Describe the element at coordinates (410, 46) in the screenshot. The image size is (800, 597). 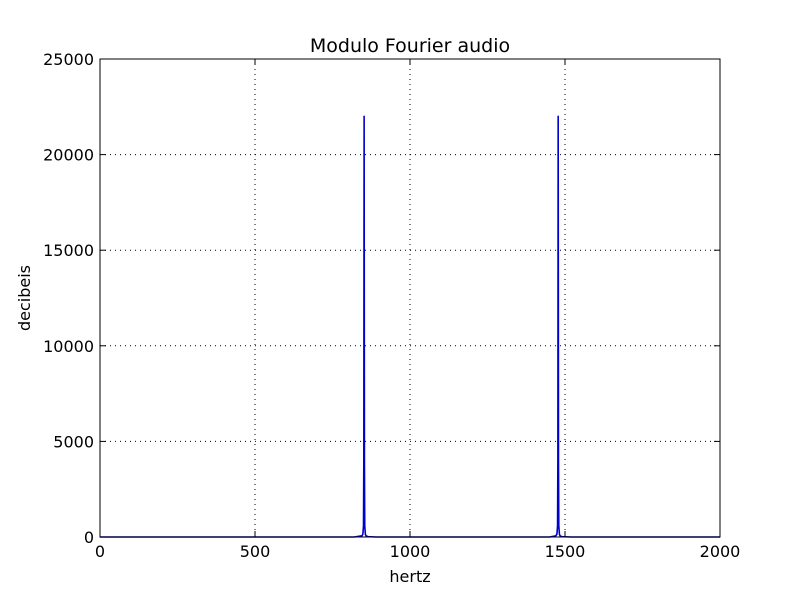
I see `chart-title: Modulo Fourier audio` at that location.